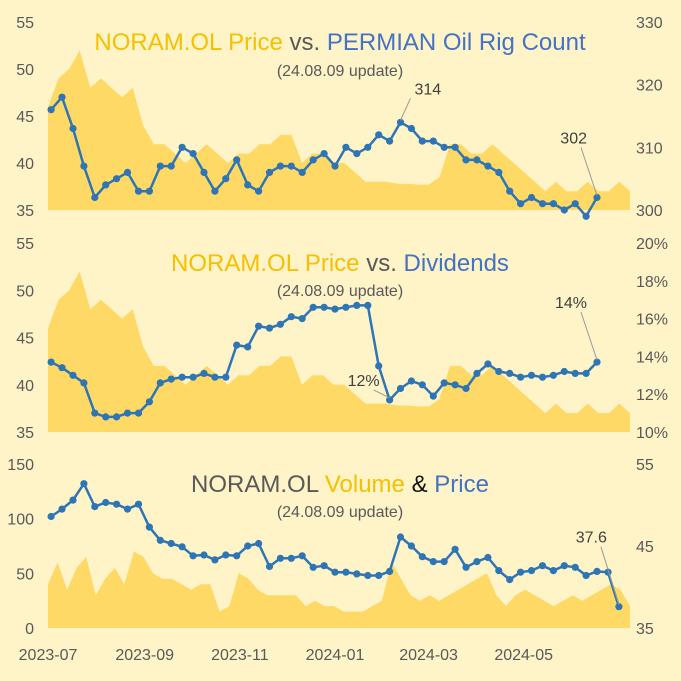  Describe the element at coordinates (25, 244) in the screenshot. I see `y-left-tick-label: 55` at that location.